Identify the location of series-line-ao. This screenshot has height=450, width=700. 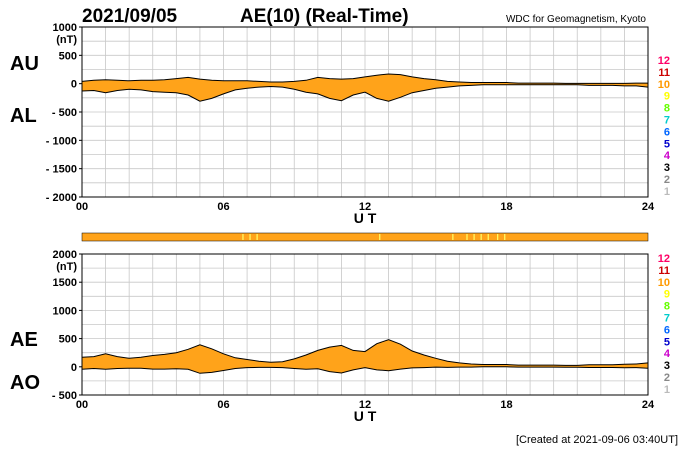
(365, 370).